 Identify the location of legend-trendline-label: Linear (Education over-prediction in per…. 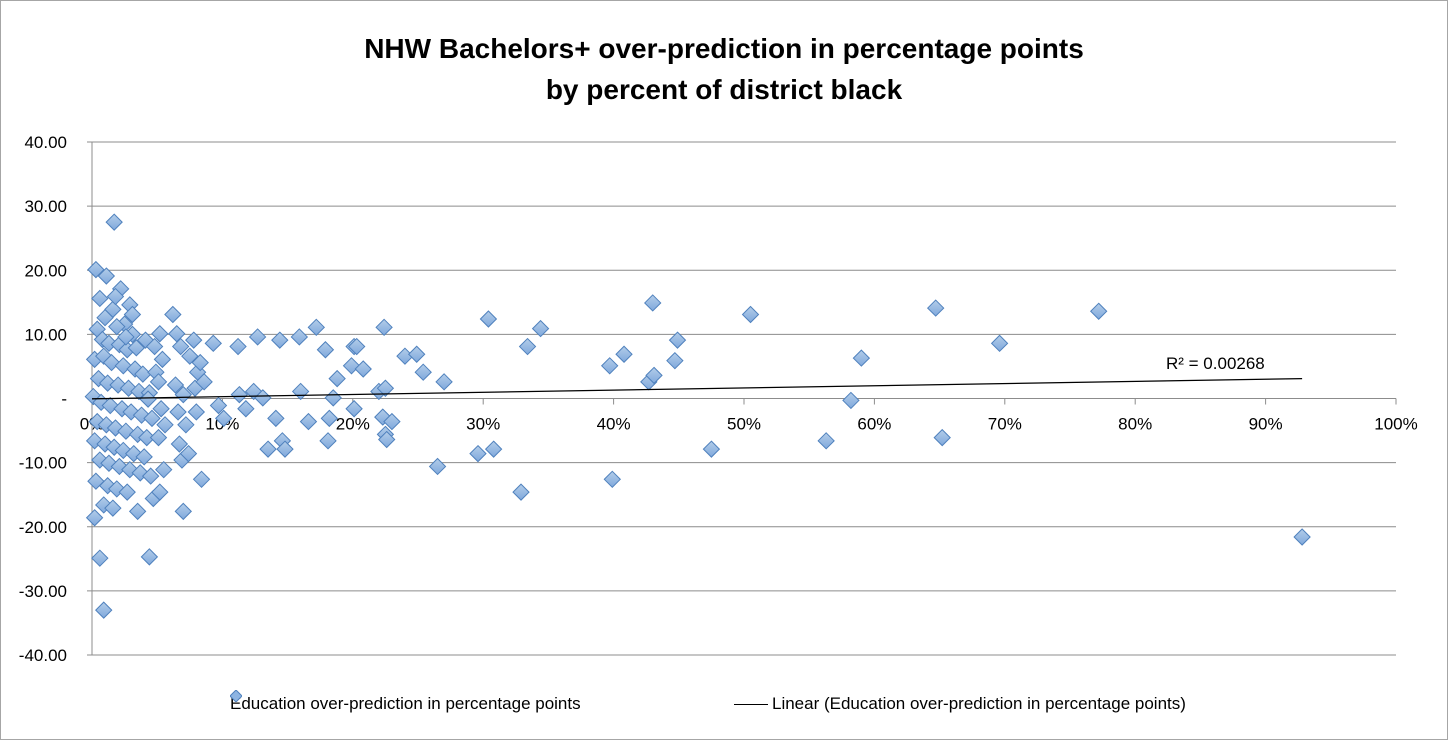
(979, 703).